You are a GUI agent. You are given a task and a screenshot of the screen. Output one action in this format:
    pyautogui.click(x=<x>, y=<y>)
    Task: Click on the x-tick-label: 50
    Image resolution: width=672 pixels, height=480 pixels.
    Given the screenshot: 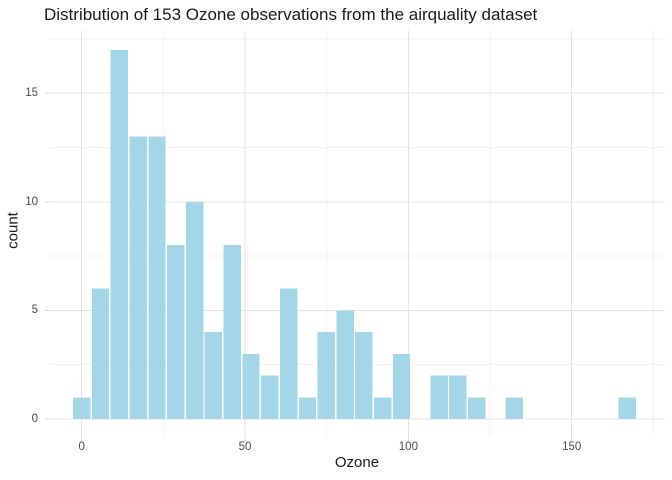 What is the action you would take?
    pyautogui.click(x=245, y=447)
    